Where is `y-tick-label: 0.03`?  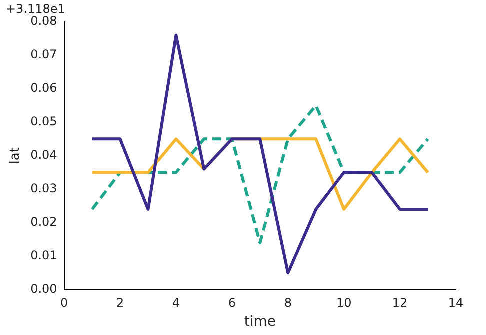 y-tick-label: 0.03 is located at coordinates (44, 189).